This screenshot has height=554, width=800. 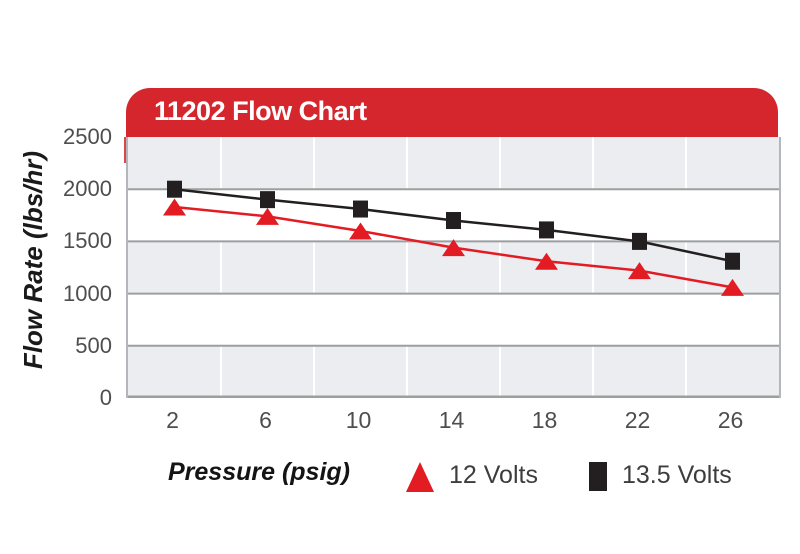 What do you see at coordinates (172, 420) in the screenshot?
I see `x-tick-label: 2` at bounding box center [172, 420].